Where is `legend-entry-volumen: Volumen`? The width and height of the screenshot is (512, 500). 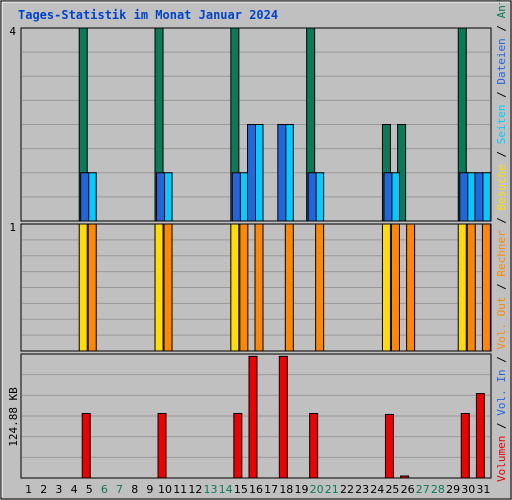
legend-entry-volumen: Volumen is located at coordinates (501, 459).